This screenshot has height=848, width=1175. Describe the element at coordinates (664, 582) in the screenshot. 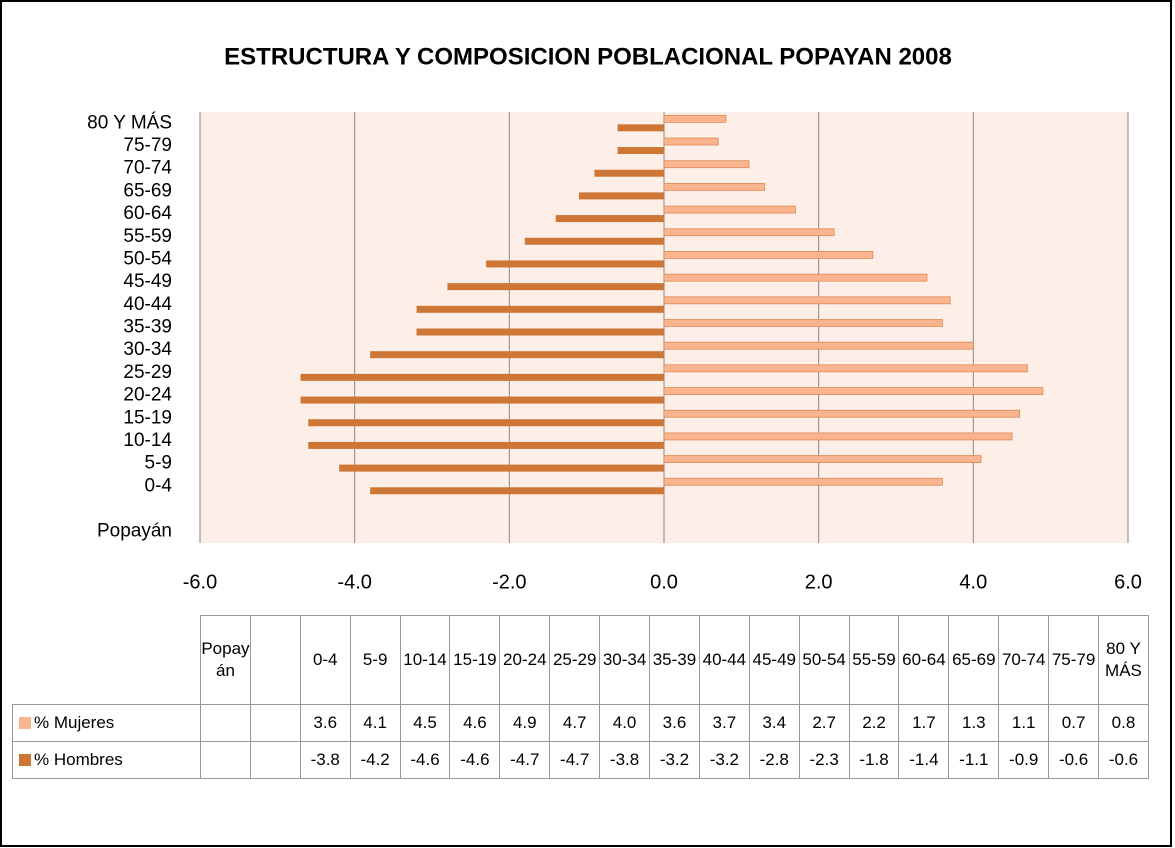

I see `x-tick-label: 0.0` at that location.